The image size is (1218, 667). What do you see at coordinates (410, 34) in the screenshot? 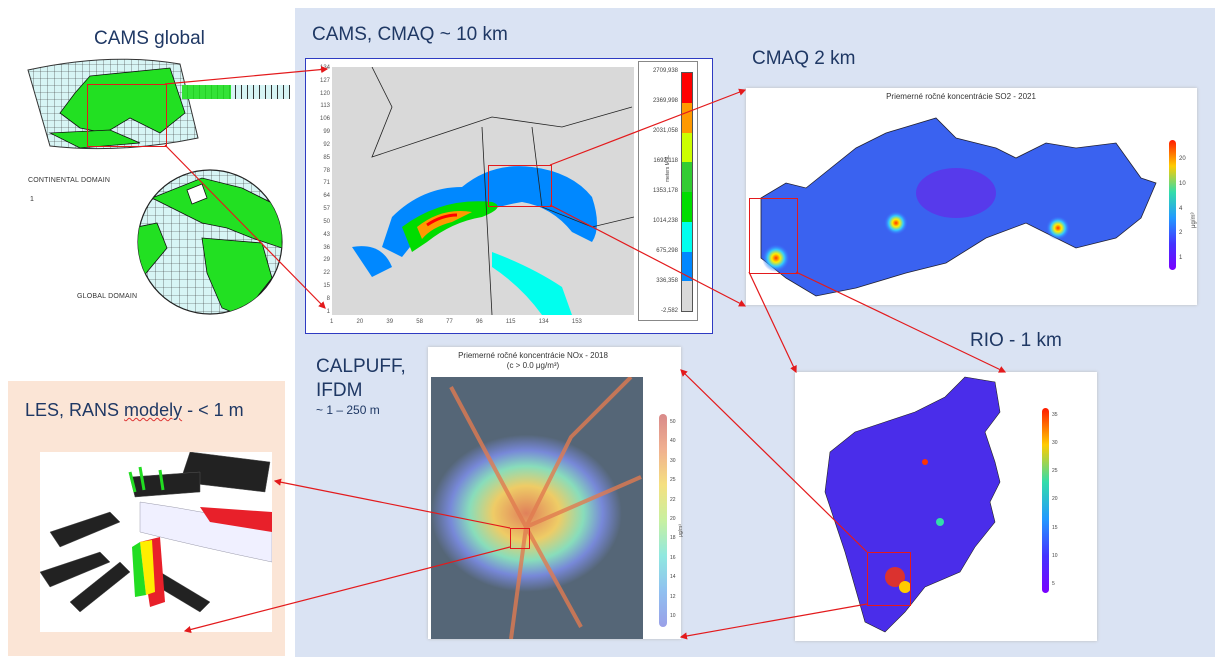
I see `cams-cmaq-title: CAMS, CMAQ ~ 10 km` at bounding box center [410, 34].